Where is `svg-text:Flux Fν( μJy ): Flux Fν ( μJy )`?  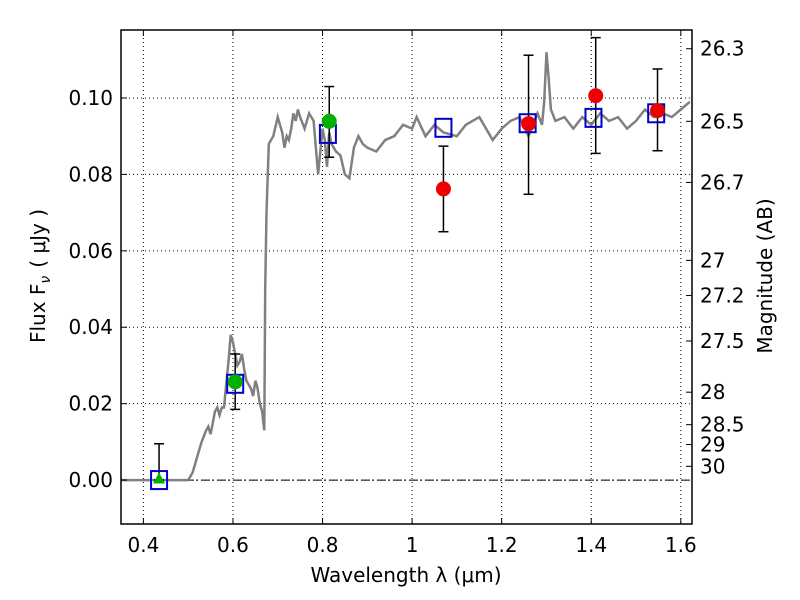
svg-text:Flux Fν( μJy ): Flux Fν ( μJy ) is located at coordinates (40, 276).